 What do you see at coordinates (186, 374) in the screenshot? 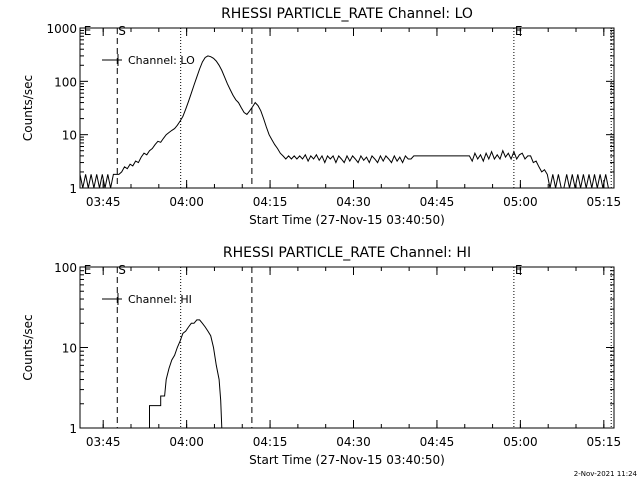
I see `series-line` at bounding box center [186, 374].